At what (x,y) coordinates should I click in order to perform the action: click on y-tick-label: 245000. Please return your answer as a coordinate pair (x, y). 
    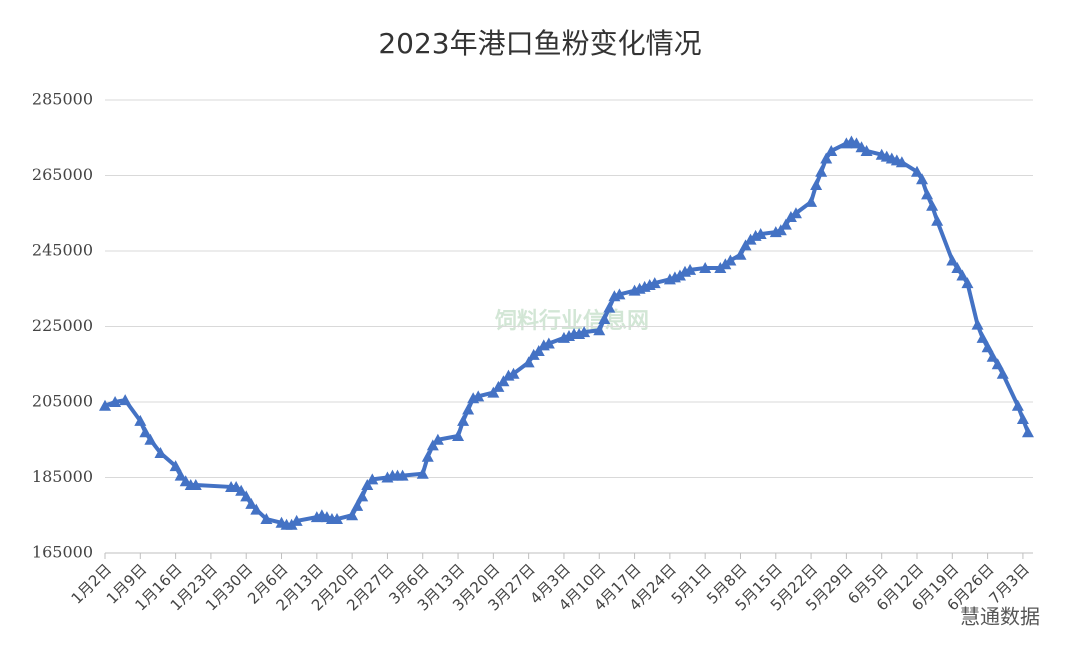
    Looking at the image, I should click on (62, 250).